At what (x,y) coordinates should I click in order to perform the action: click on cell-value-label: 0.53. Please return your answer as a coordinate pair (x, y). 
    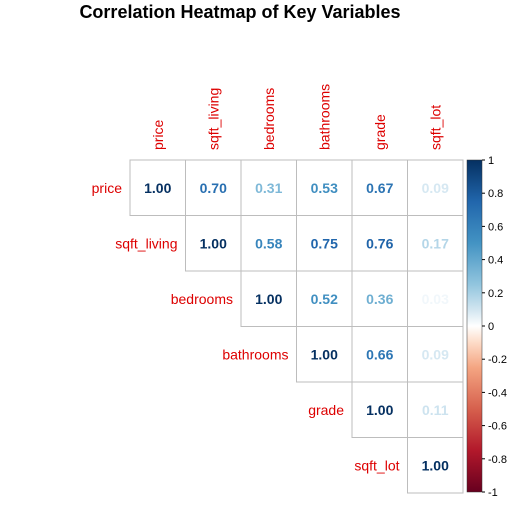
    Looking at the image, I should click on (324, 188).